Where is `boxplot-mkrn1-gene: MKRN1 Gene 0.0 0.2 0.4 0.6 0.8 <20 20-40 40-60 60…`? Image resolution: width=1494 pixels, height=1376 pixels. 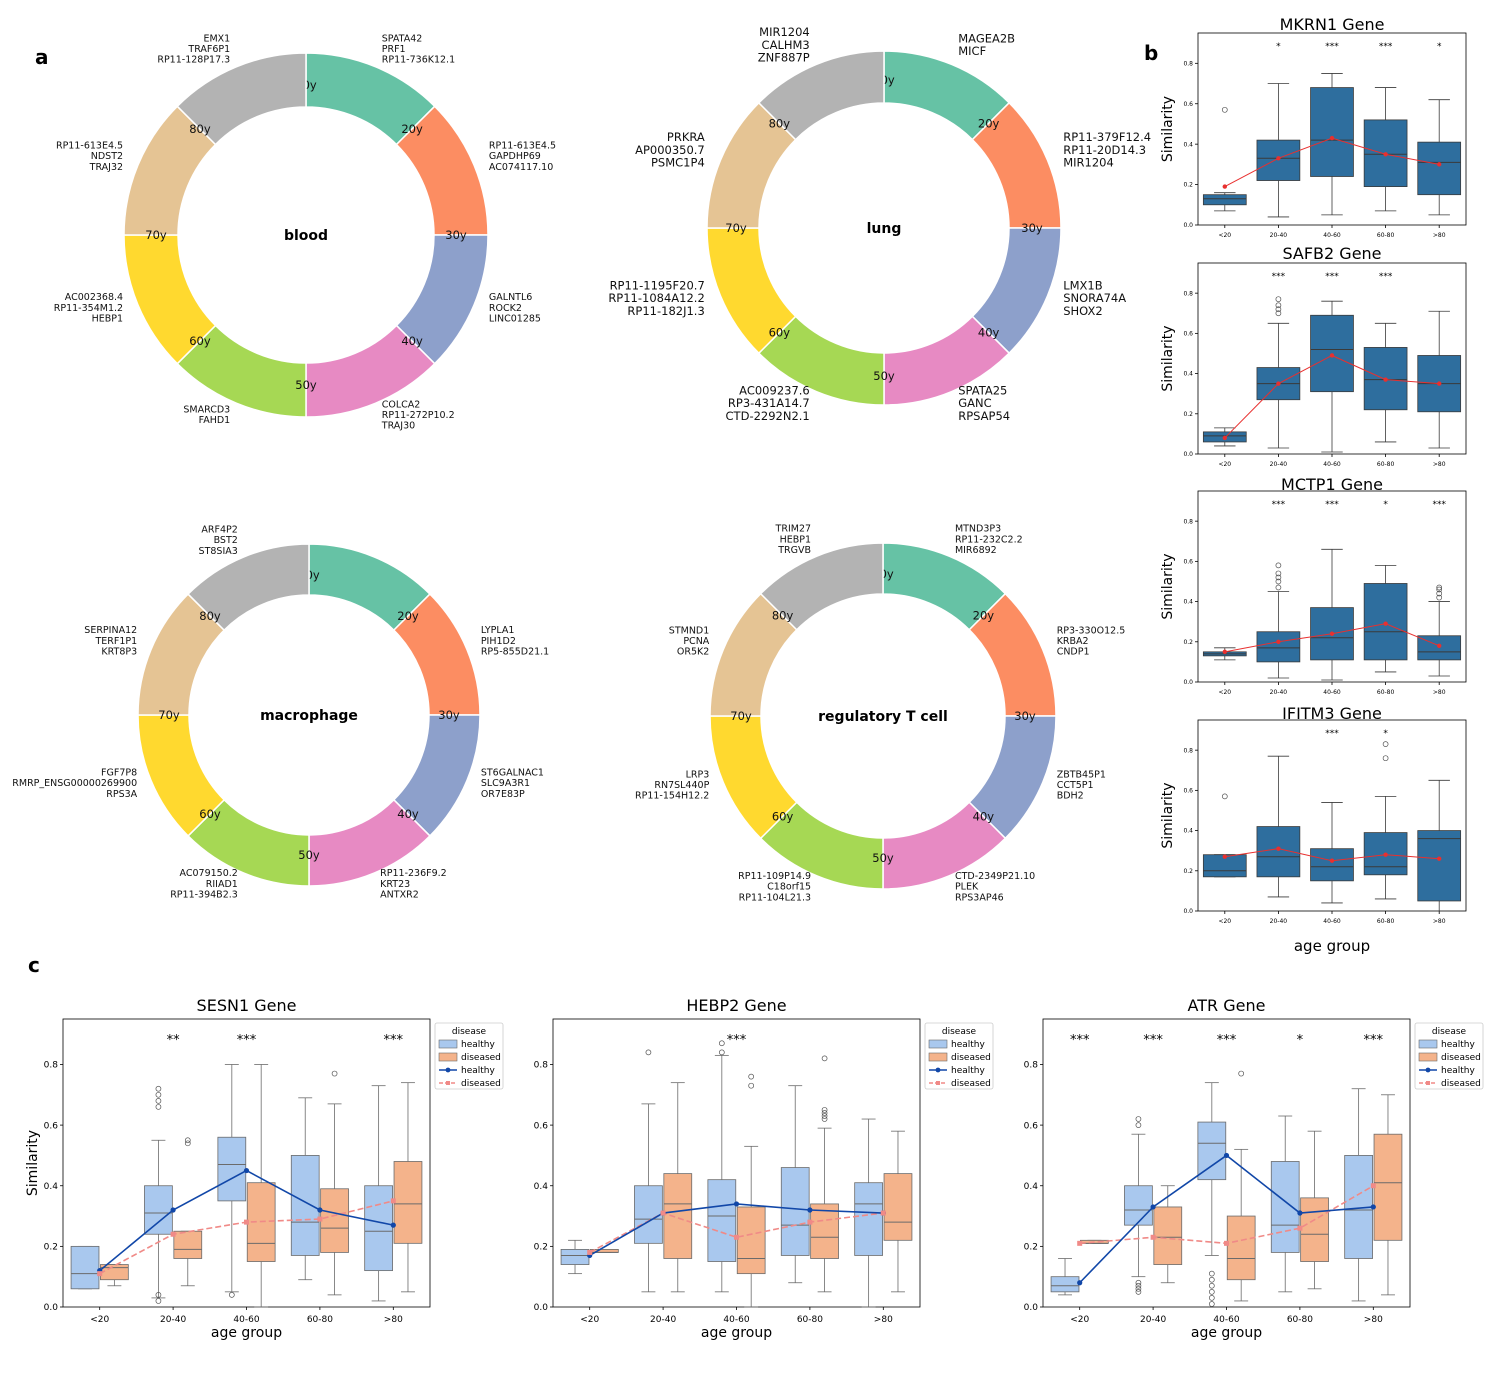
boxplot-mkrn1-gene: MKRN1 Gene 0.0 0.2 0.4 0.6 0.8 <20 20-40 40-60 60… is located at coordinates (1313, 127).